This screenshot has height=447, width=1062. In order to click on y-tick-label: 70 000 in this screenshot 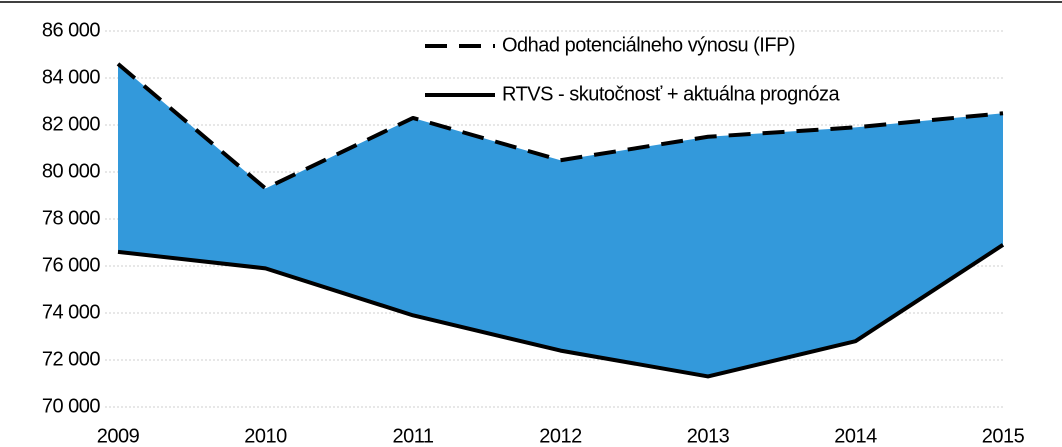, I will do `click(71, 406)`.